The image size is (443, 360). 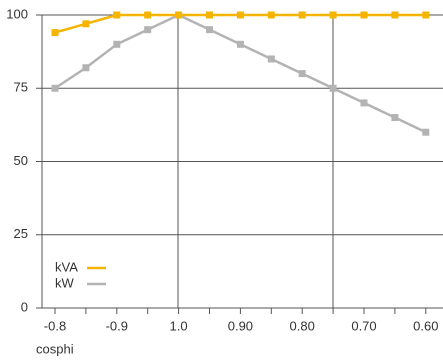 What do you see at coordinates (302, 325) in the screenshot?
I see `x-tick-label: 0.80` at bounding box center [302, 325].